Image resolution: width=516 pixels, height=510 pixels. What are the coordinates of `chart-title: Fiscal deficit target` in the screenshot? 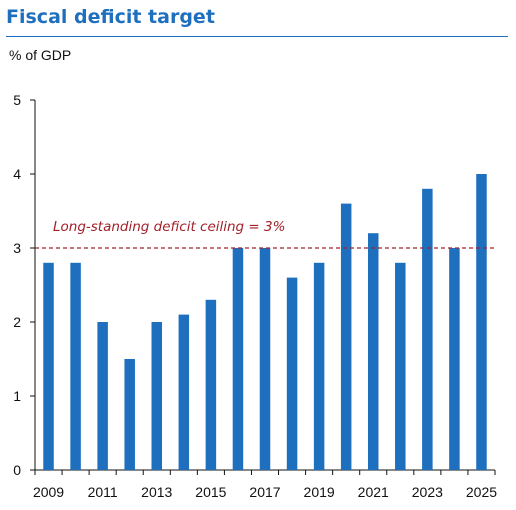 It's located at (110, 17).